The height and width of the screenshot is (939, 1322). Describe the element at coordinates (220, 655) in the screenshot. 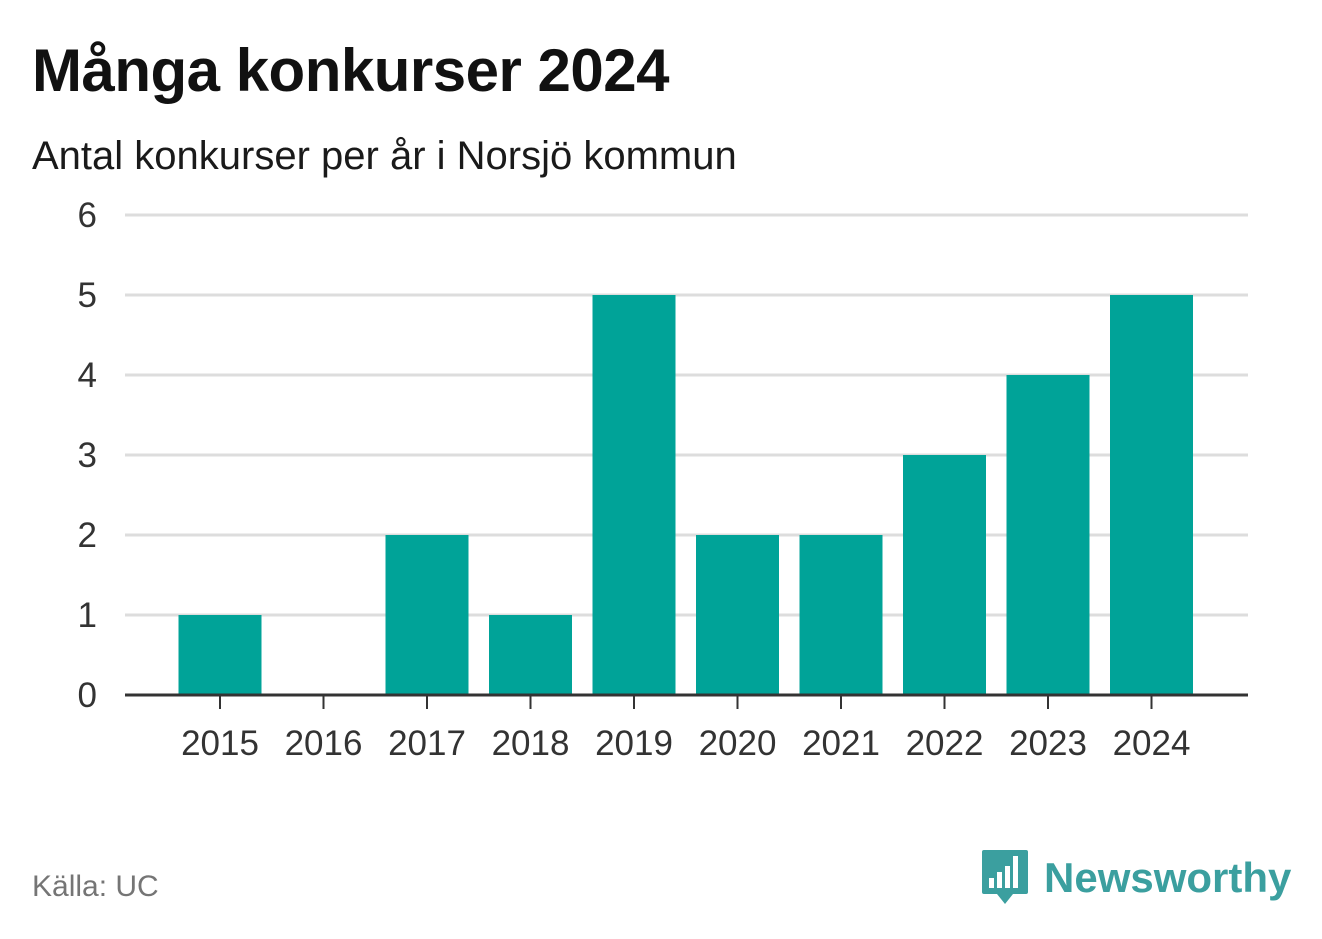

I see `bar-2015` at that location.